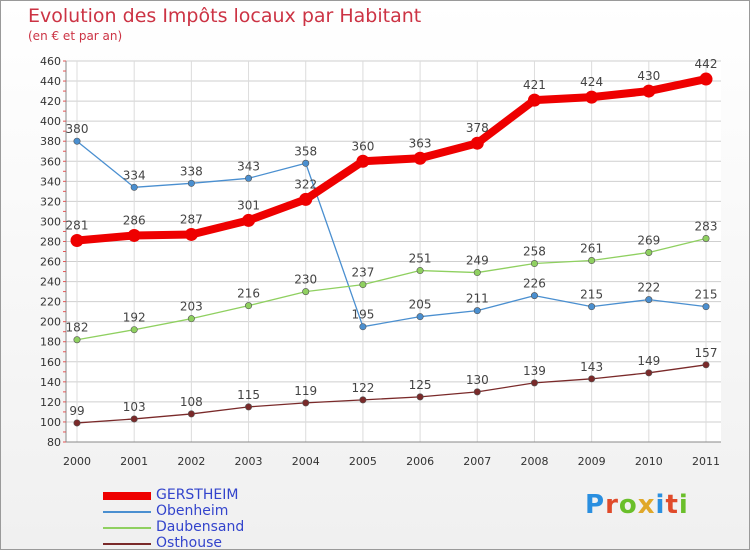 This screenshot has height=551, width=750. What do you see at coordinates (534, 461) in the screenshot?
I see `x-tick-label: 2008` at bounding box center [534, 461].